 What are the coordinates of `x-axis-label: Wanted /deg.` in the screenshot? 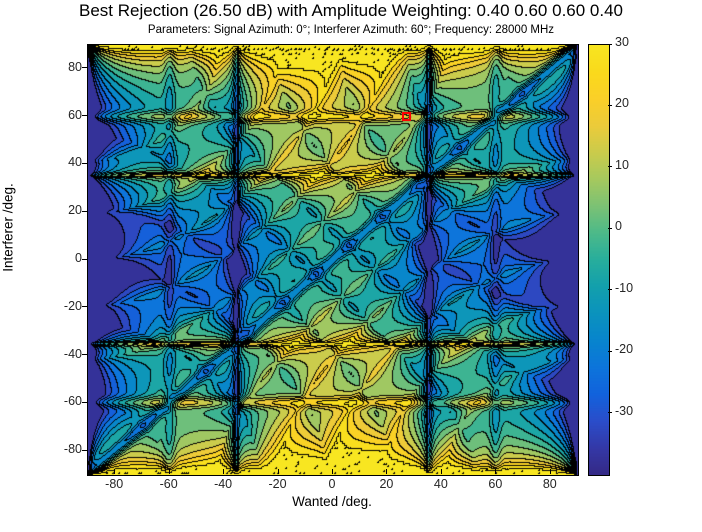 It's located at (332, 501).